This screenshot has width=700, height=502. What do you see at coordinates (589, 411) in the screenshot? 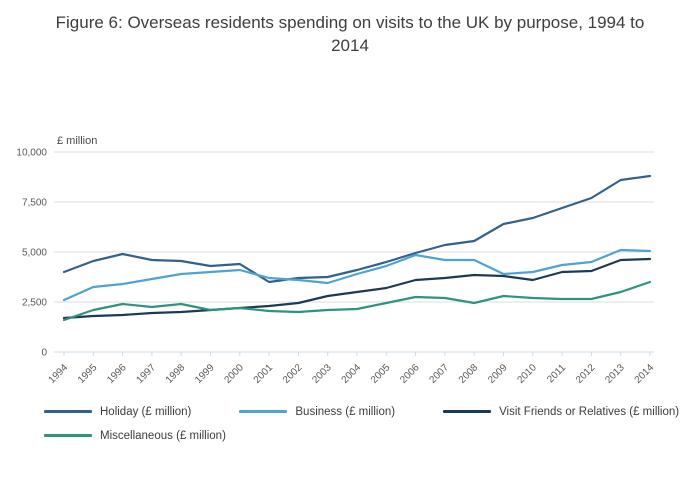
I see `legend-label: Visit Friends or Relatives (£ million)` at bounding box center [589, 411].